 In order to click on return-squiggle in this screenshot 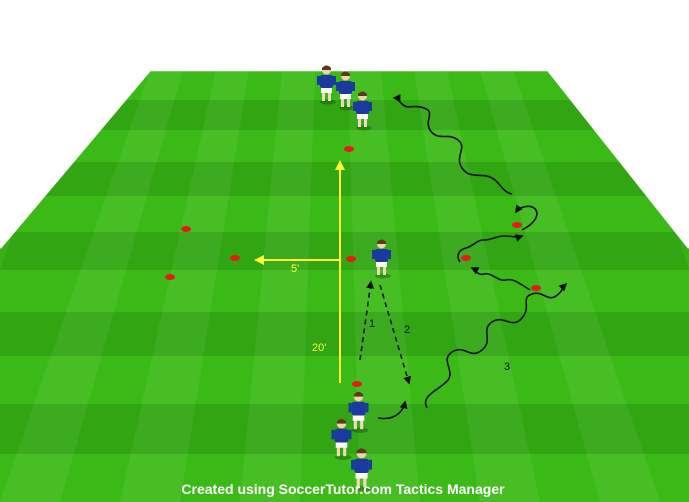, I will do `click(452, 144)`.